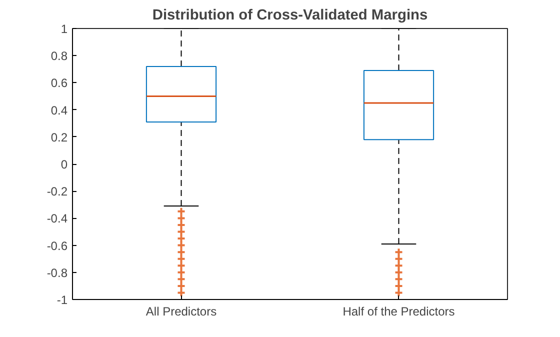  What do you see at coordinates (59, 110) in the screenshot?
I see `y-tick-label: 0.4` at bounding box center [59, 110].